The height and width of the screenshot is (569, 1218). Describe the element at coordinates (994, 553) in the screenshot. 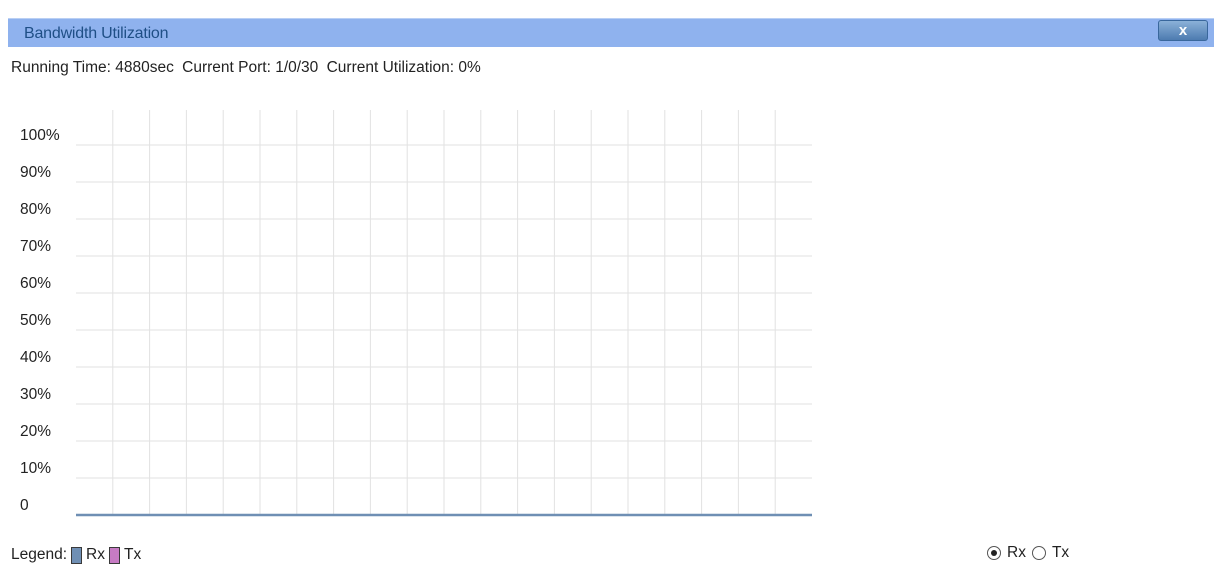

I see `radio-rx` at that location.